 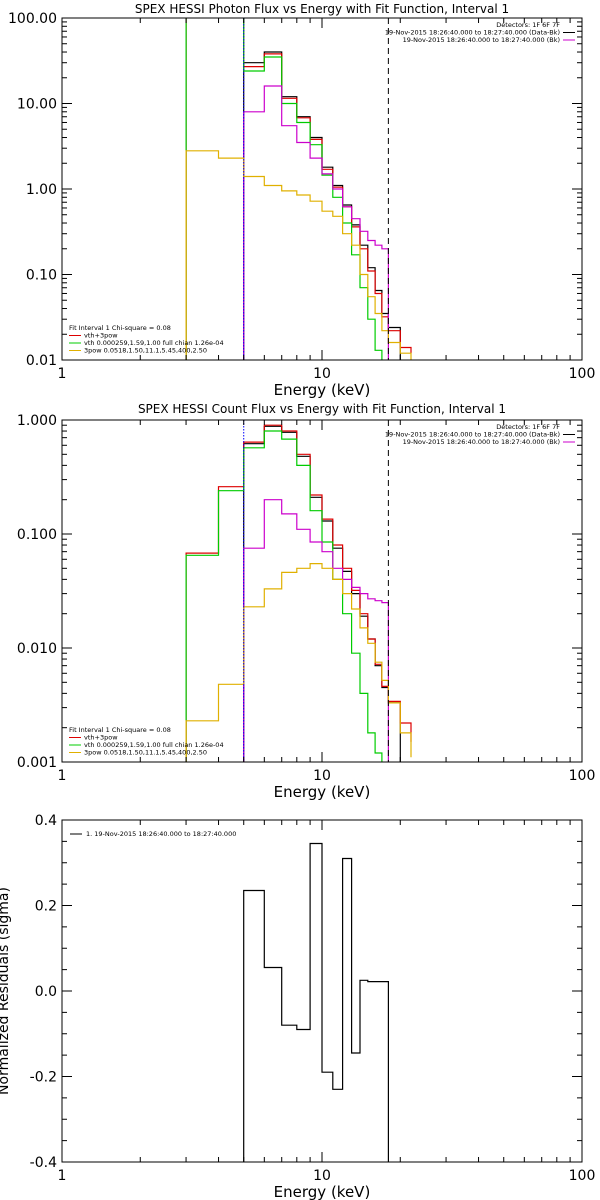 I want to click on y-tick-label: 100.00, so click(x=32, y=19).